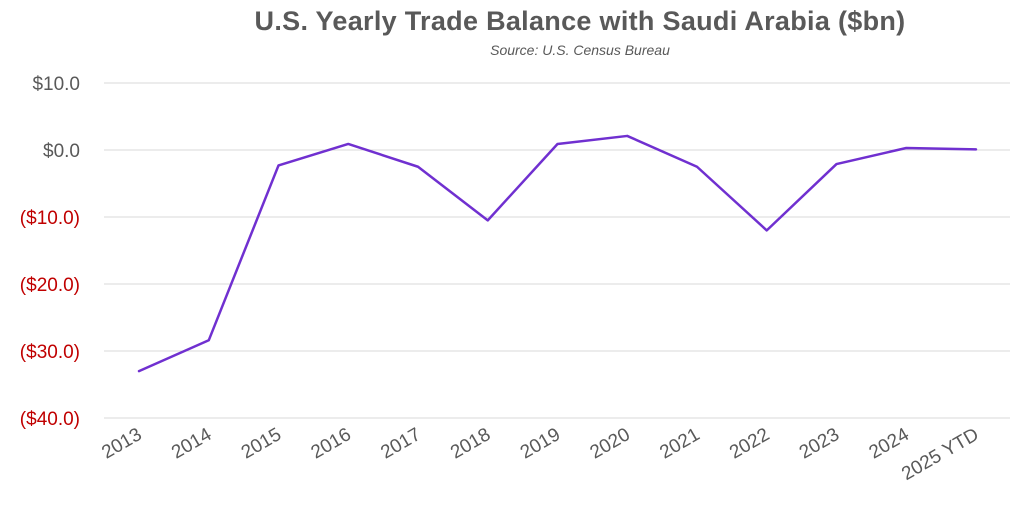 Image resolution: width=1024 pixels, height=518 pixels. Describe the element at coordinates (261, 443) in the screenshot. I see `x-tick-label: 2015` at that location.